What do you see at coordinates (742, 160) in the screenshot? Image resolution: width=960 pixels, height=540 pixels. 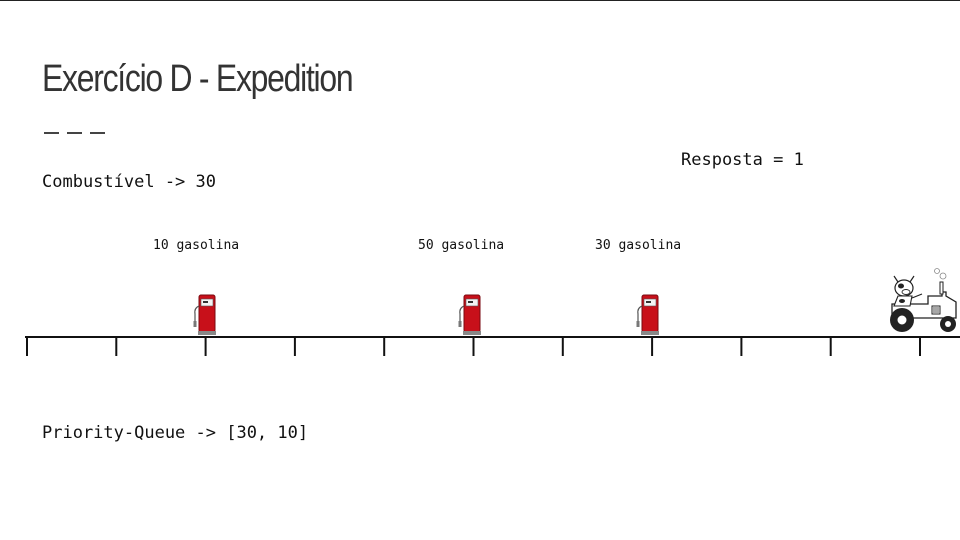 I see `answer-text: Resposta = 1` at bounding box center [742, 160].